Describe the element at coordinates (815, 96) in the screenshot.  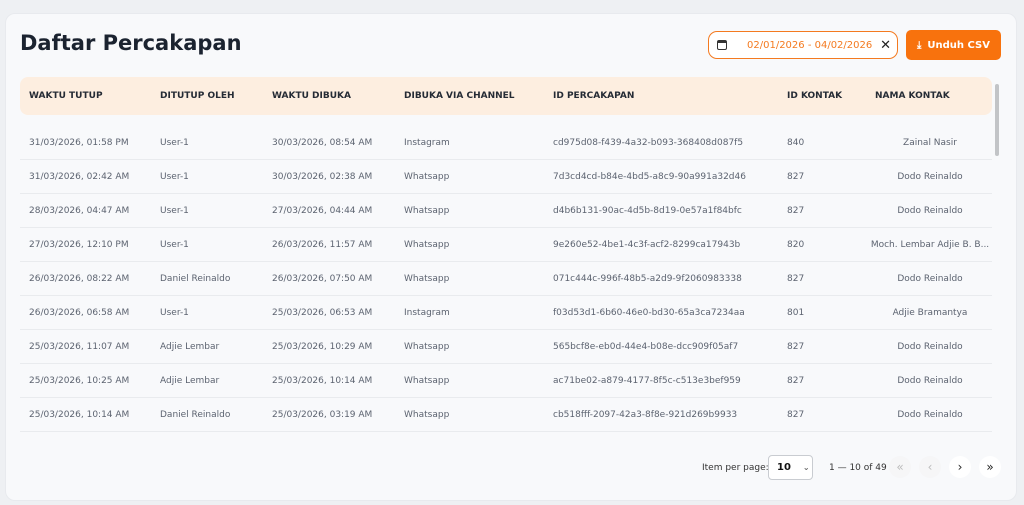
I see `column-header: ID KONTAK` at that location.